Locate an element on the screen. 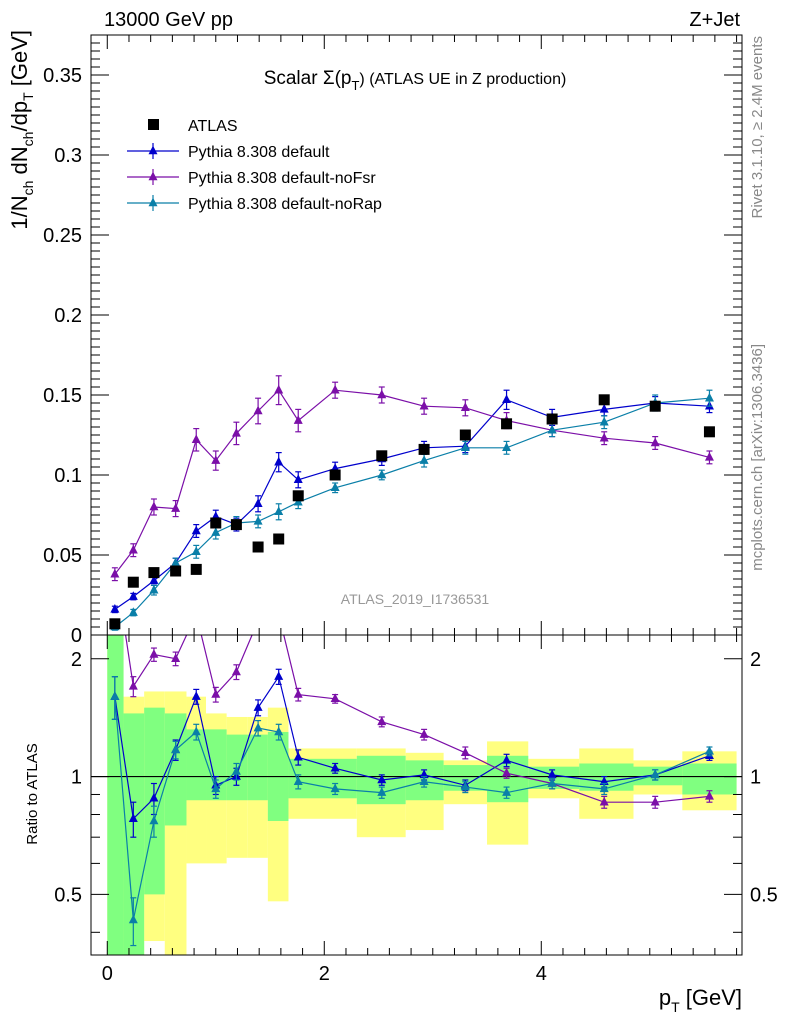 This screenshot has width=786, height=1024. y-tick-label: 0.35 is located at coordinates (62, 76).